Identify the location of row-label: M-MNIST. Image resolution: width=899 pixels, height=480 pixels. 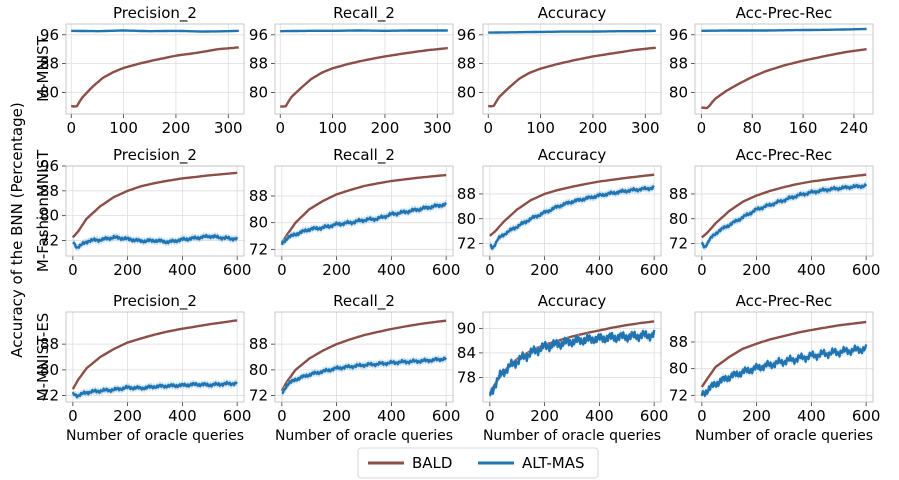
(43, 68).